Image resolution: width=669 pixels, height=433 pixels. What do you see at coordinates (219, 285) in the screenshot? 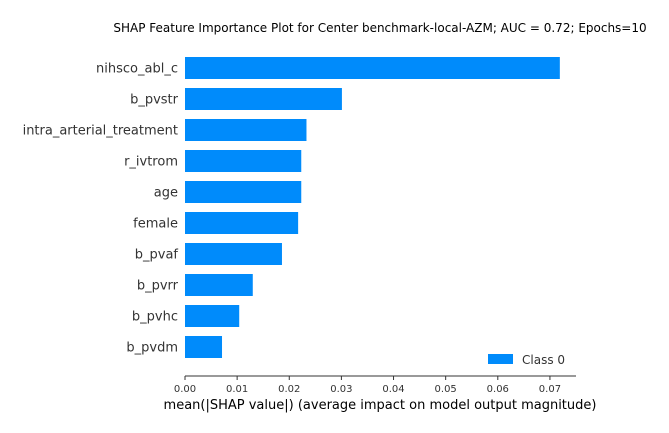
I see `bar-b_pvrr` at bounding box center [219, 285].